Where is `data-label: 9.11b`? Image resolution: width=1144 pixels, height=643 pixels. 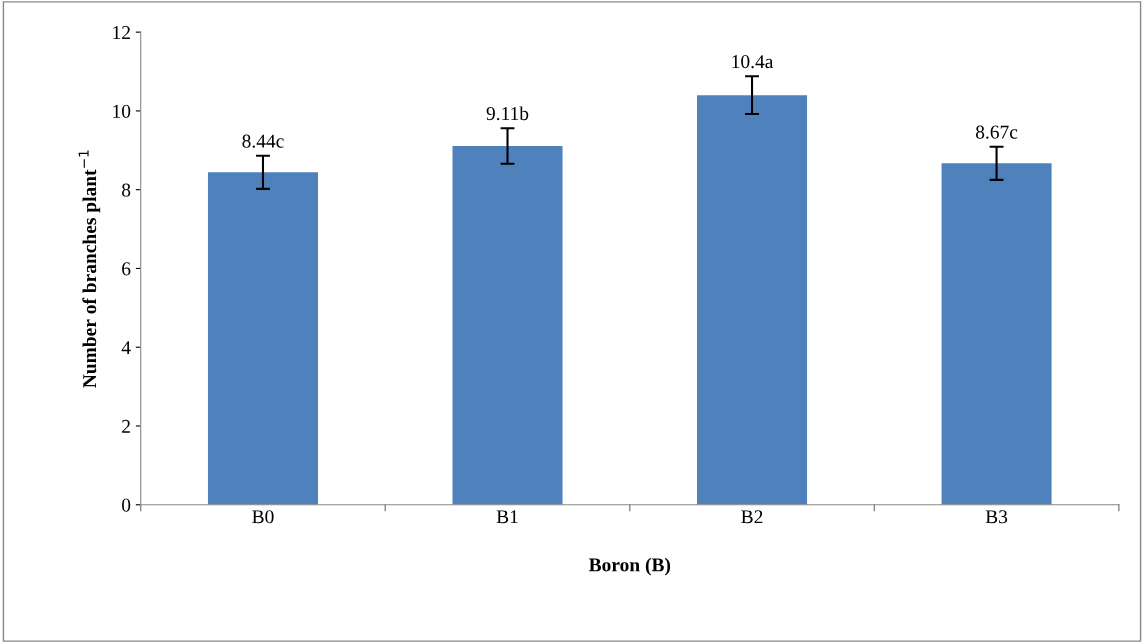 data-label: 9.11b is located at coordinates (507, 113).